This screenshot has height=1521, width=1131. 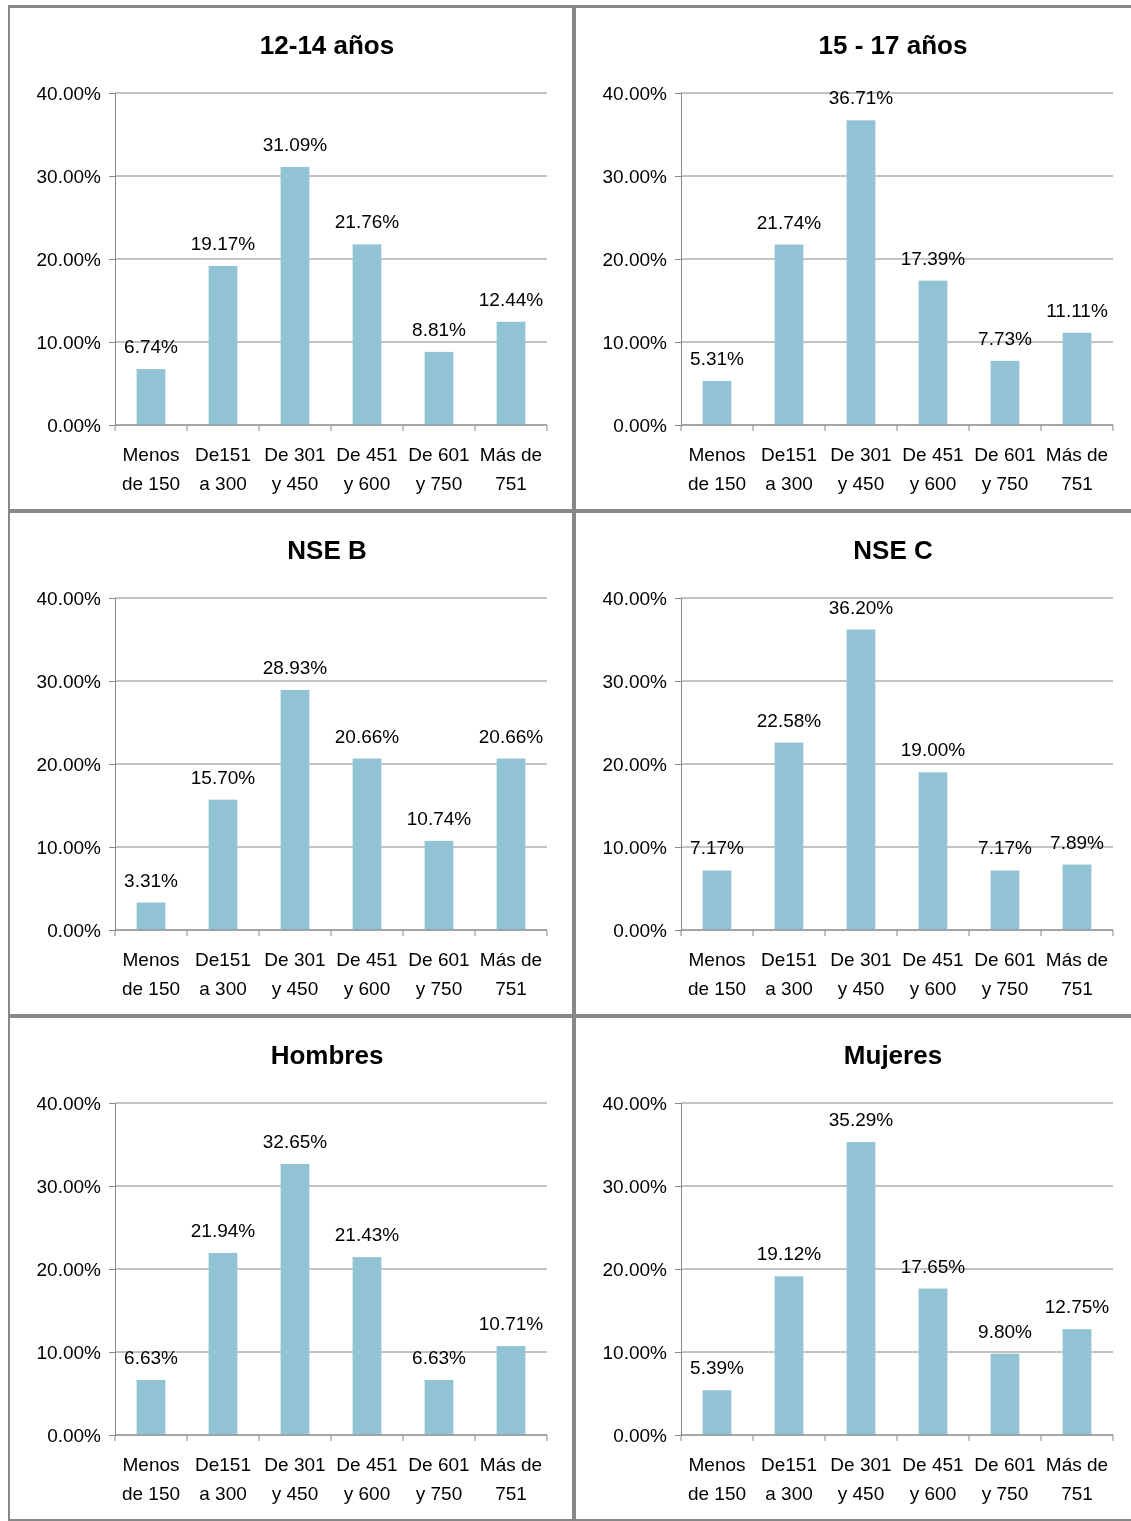 What do you see at coordinates (893, 45) in the screenshot?
I see `chart-title: 15 - 17 años` at bounding box center [893, 45].